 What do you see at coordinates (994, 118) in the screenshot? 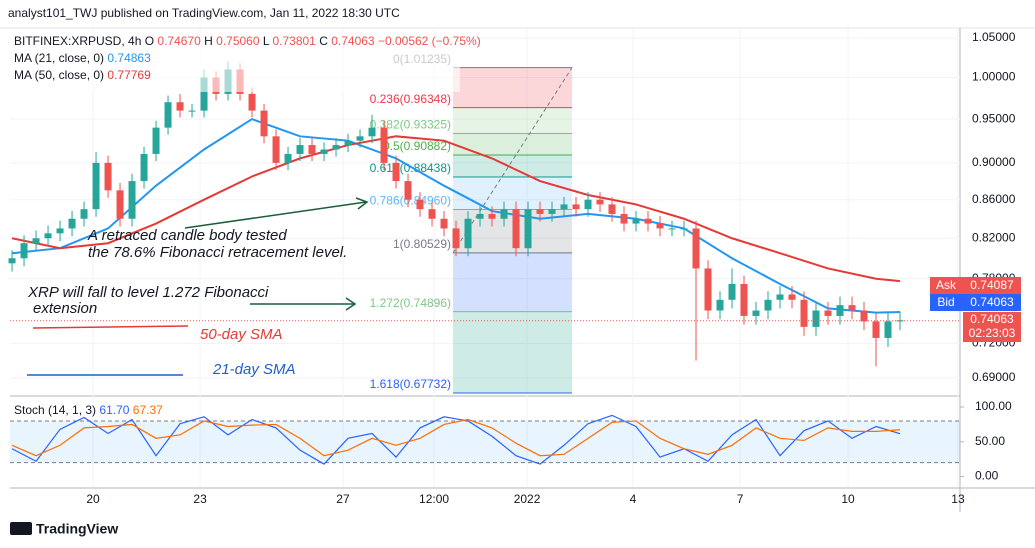
I see `y-tick-label: 0.95000` at bounding box center [994, 118].